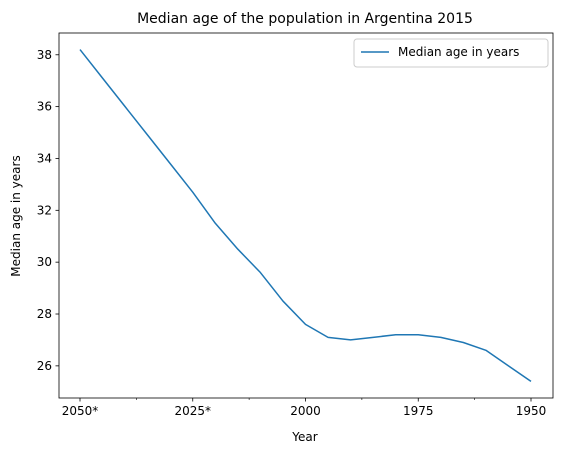  What do you see at coordinates (80, 411) in the screenshot?
I see `x-tick-label: 2050*` at bounding box center [80, 411].